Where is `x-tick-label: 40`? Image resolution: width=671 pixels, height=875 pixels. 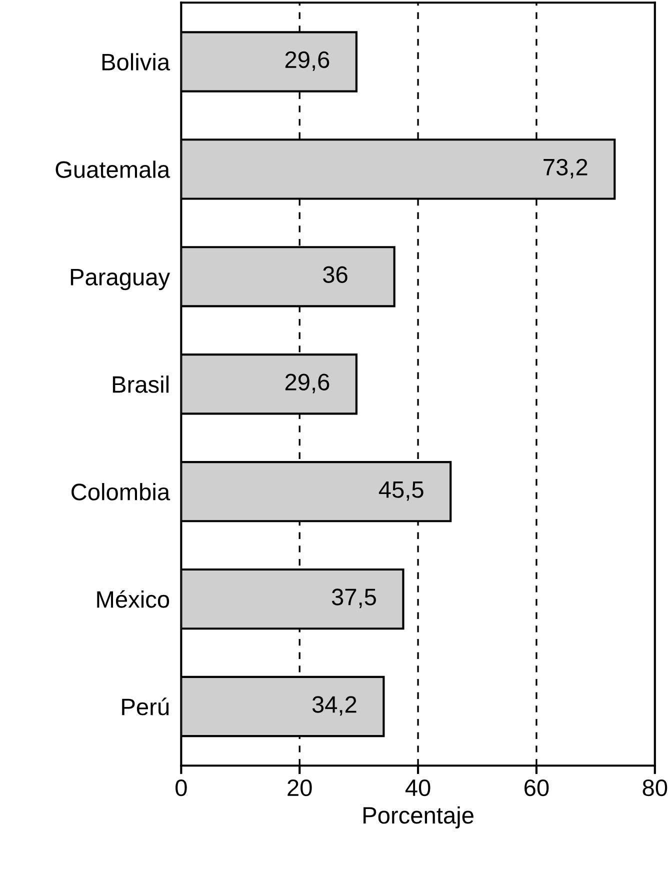
x-tick-label: 40 is located at coordinates (417, 787).